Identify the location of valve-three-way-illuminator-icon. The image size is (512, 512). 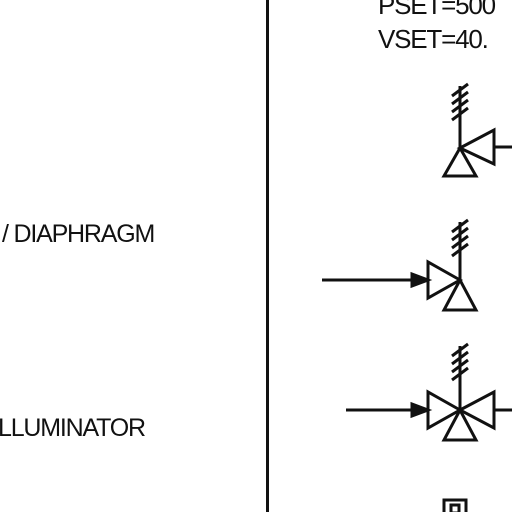
(429, 392).